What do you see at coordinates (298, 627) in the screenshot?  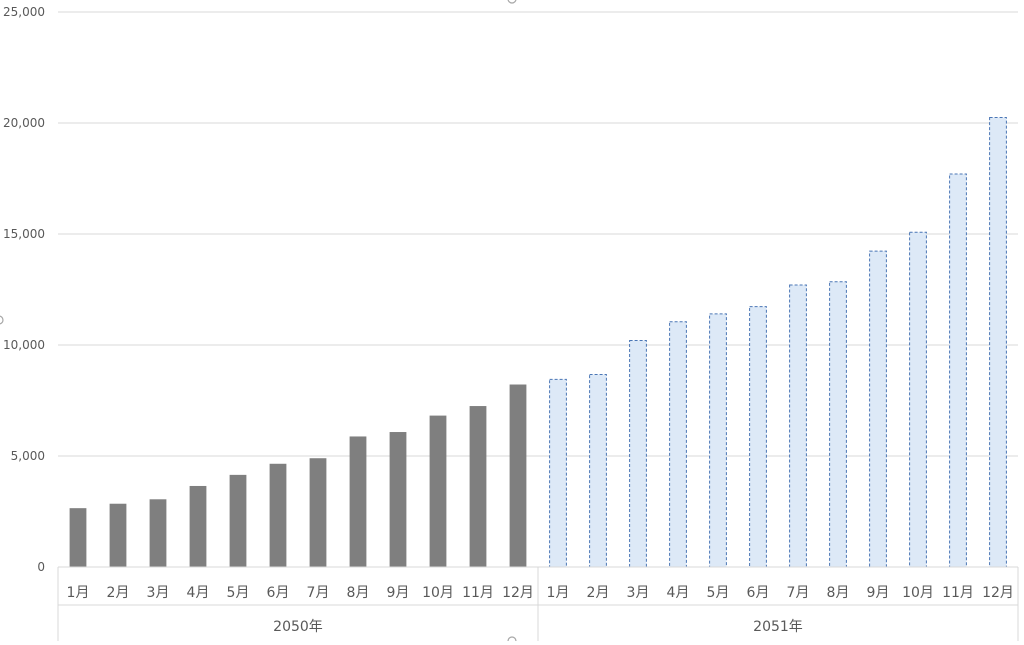 I see `group-label: 2050年` at bounding box center [298, 627].